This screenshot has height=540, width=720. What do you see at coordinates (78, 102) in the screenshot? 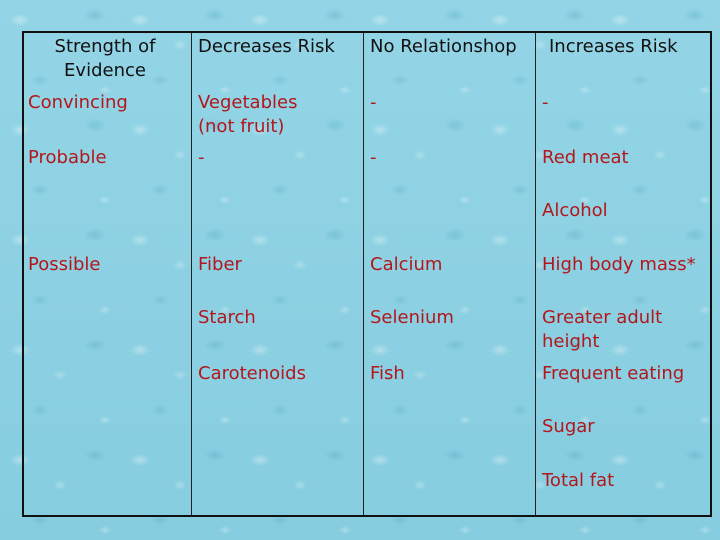
I see `row-label-convincing: Convincing` at bounding box center [78, 102].